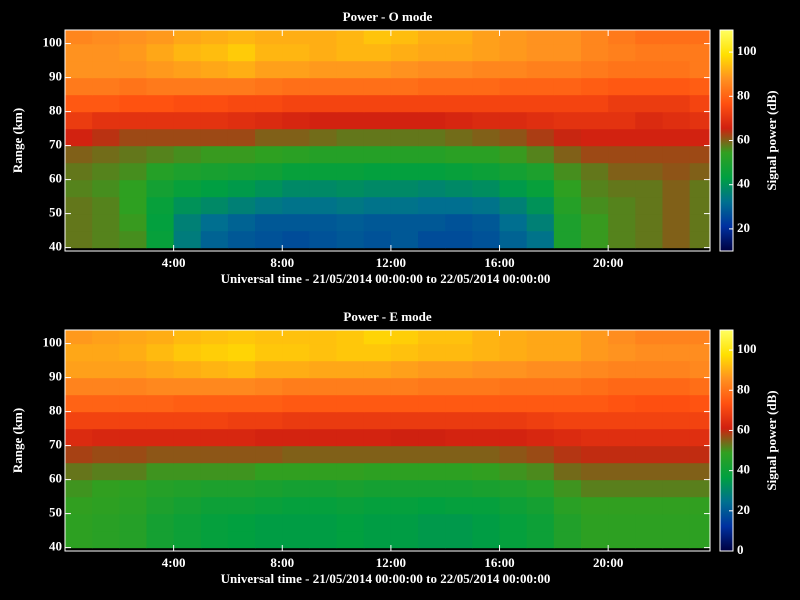  What do you see at coordinates (17, 440) in the screenshot?
I see `y-axis-label: Range (km)` at bounding box center [17, 440].